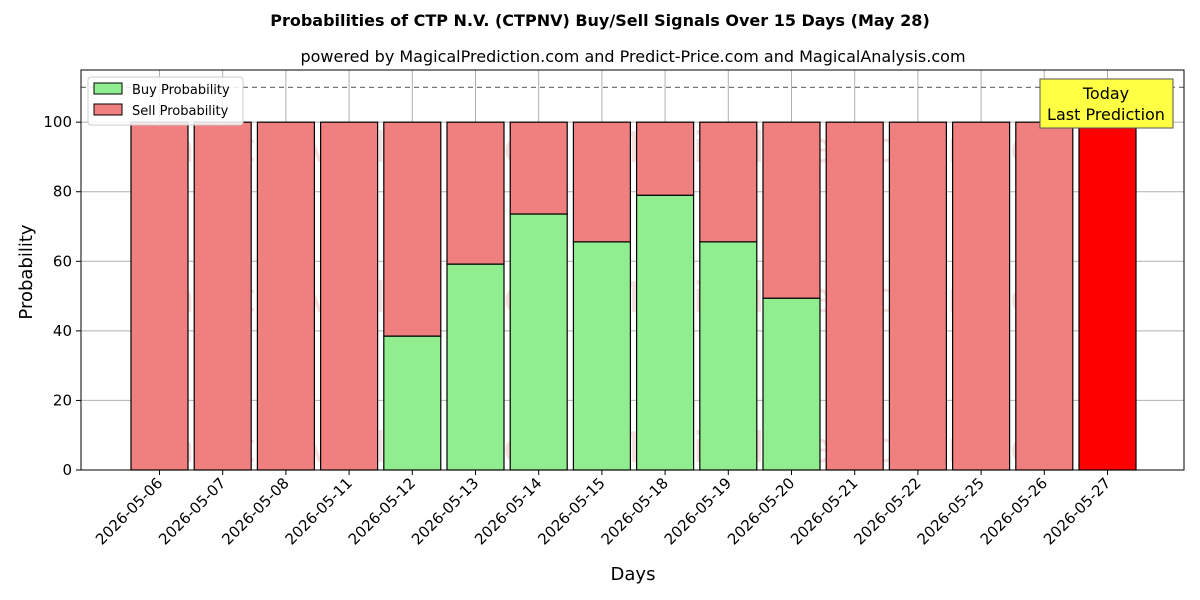 The image size is (1200, 600). I want to click on x-tick-label: 2026-05-20, so click(761, 511).